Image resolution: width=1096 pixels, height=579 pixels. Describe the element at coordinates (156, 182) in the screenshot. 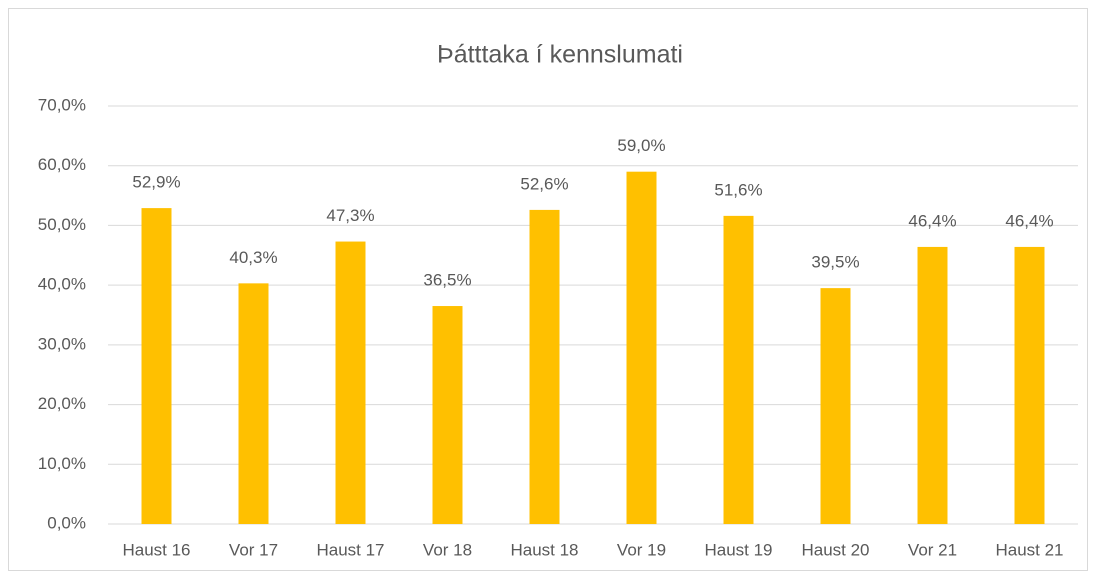

I see `value-label: 52,9%` at that location.